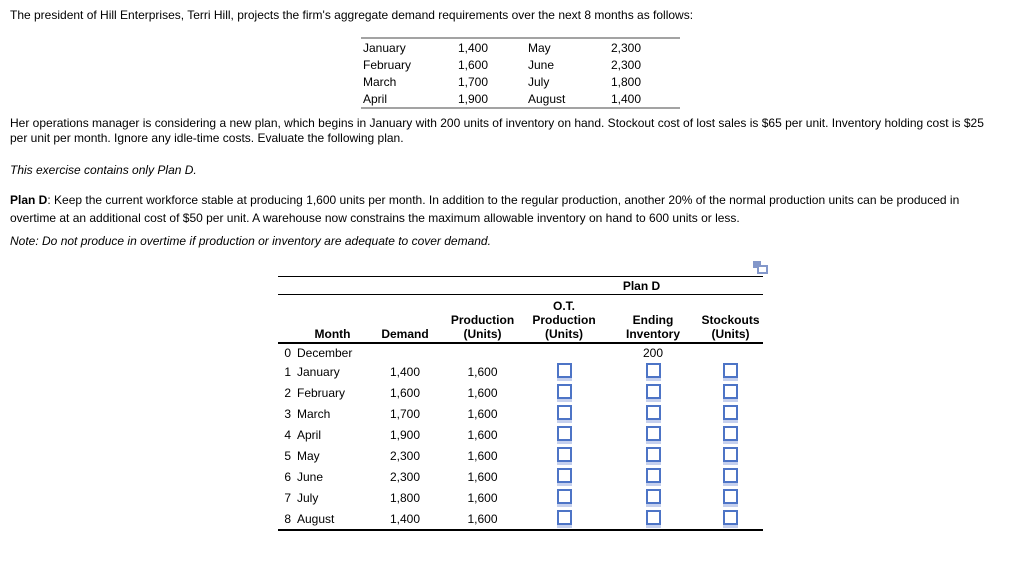 The width and height of the screenshot is (1024, 565). I want to click on month-cell: 7 July, so click(321, 497).